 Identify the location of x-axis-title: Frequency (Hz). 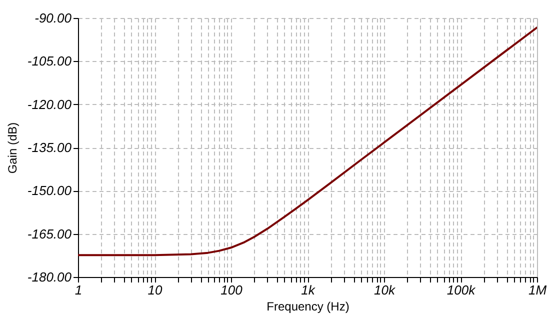
(308, 307).